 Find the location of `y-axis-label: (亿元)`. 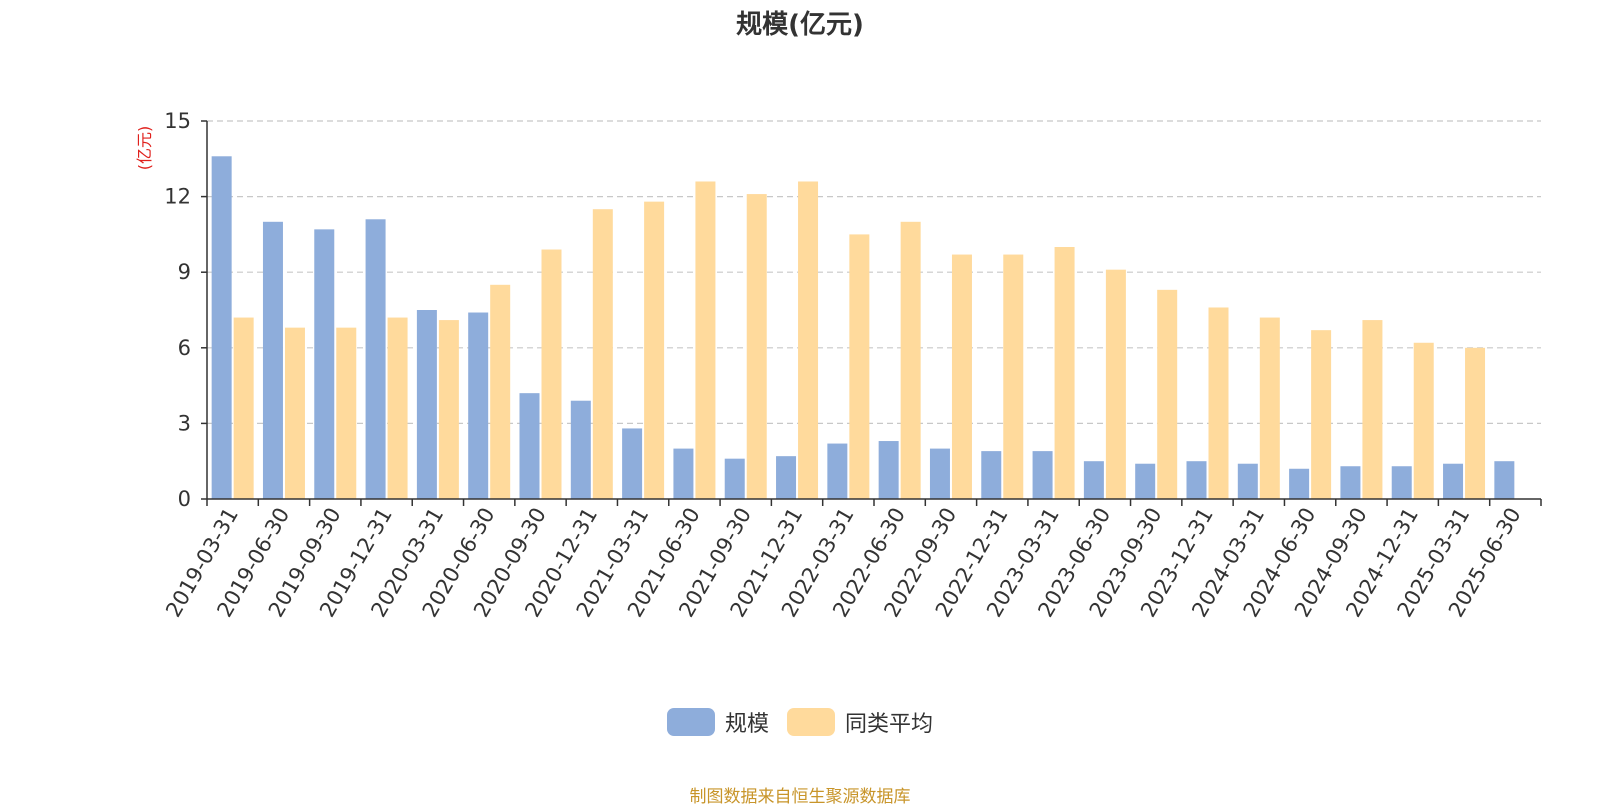

y-axis-label: (亿元) is located at coordinates (144, 148).